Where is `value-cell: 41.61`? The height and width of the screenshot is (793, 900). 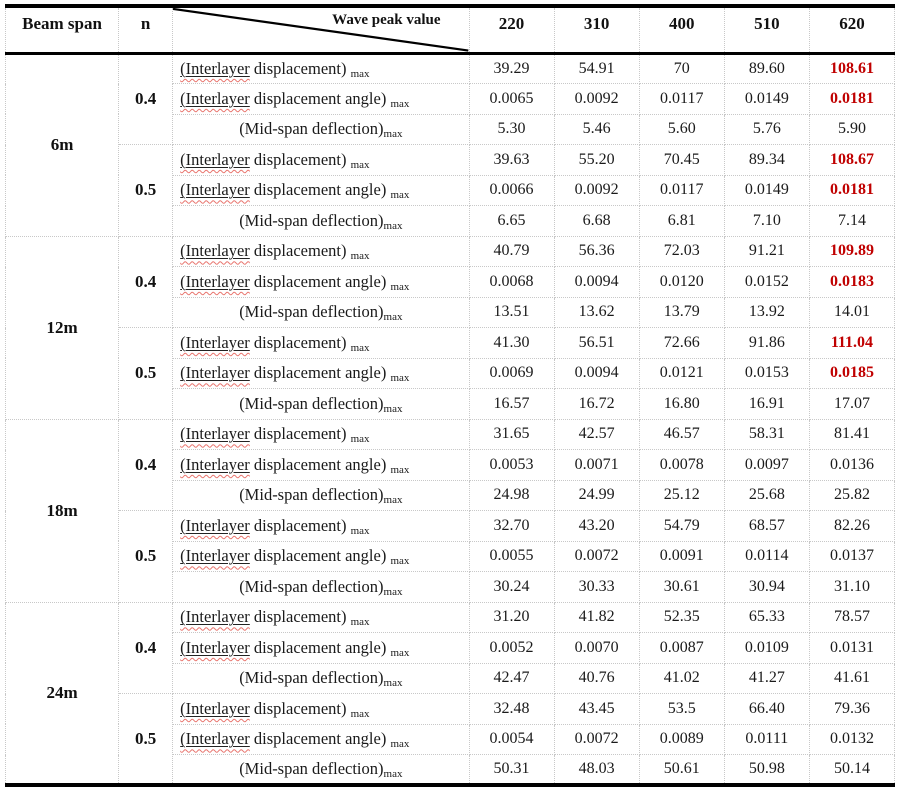 value-cell: 41.61 is located at coordinates (852, 678).